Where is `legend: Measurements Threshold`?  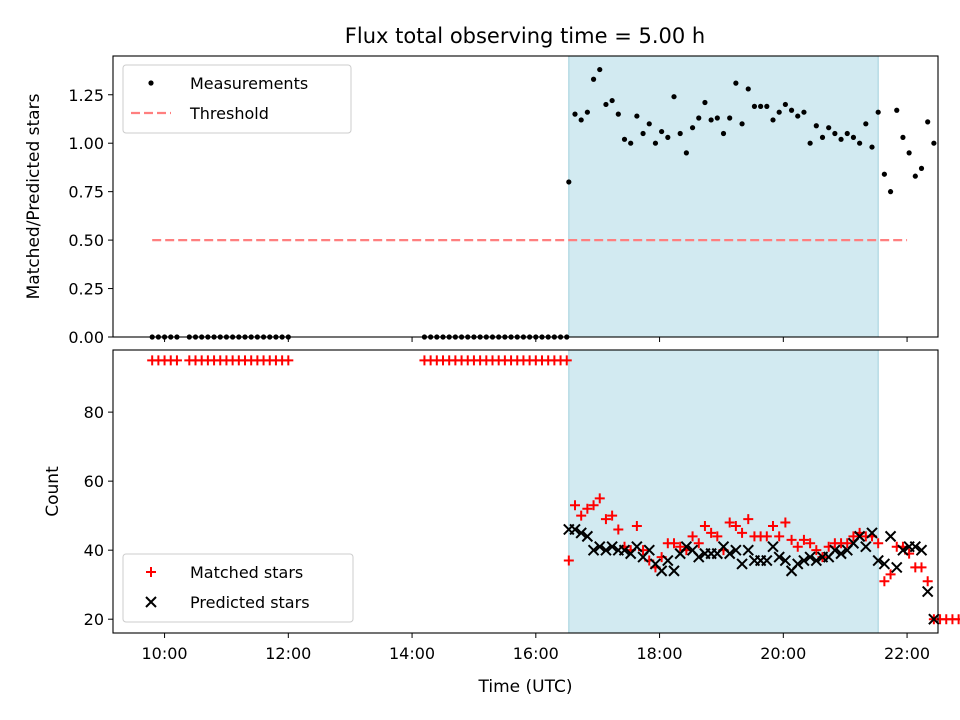
legend: Measurements Threshold is located at coordinates (237, 99).